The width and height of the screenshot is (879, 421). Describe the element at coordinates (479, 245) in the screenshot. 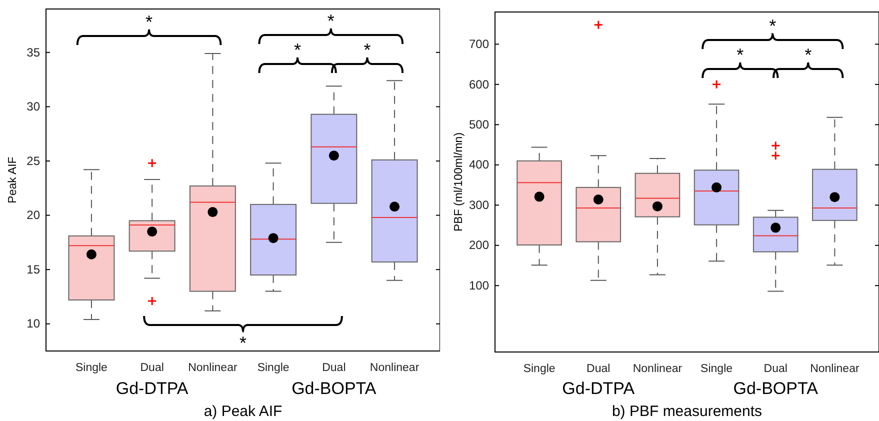

I see `y-tick-label: 200` at that location.